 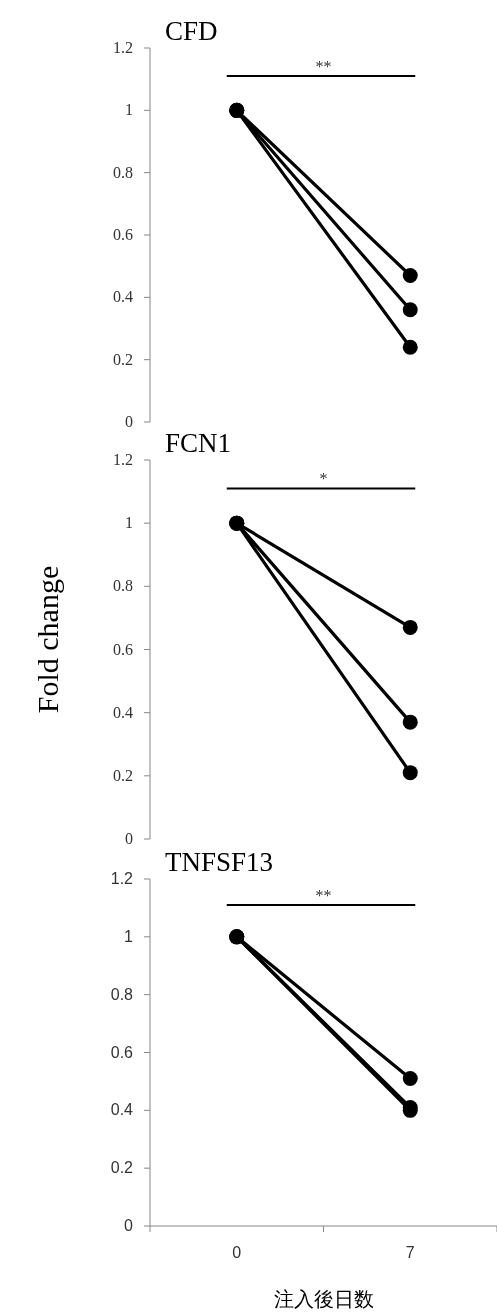 I want to click on x-tick-label: 7, so click(x=410, y=1252).